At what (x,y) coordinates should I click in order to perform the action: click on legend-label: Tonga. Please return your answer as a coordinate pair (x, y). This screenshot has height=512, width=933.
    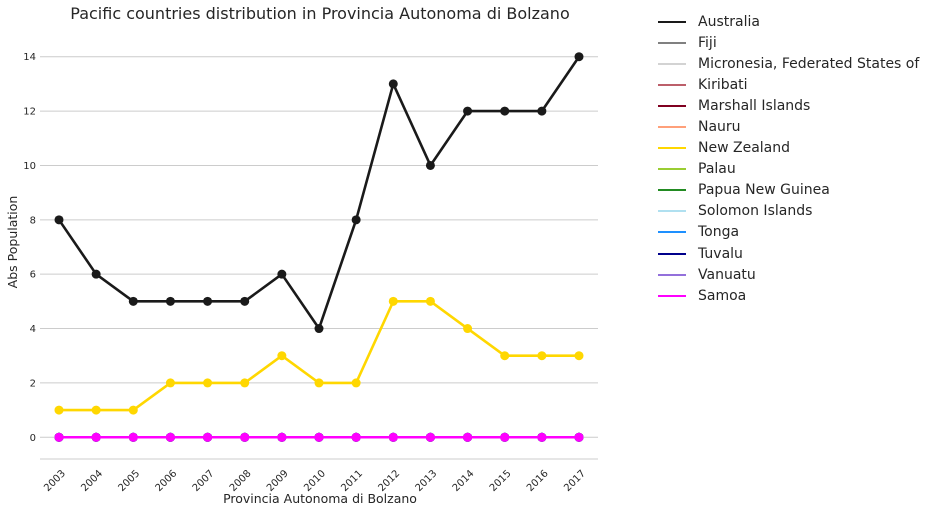
    Looking at the image, I should click on (719, 232).